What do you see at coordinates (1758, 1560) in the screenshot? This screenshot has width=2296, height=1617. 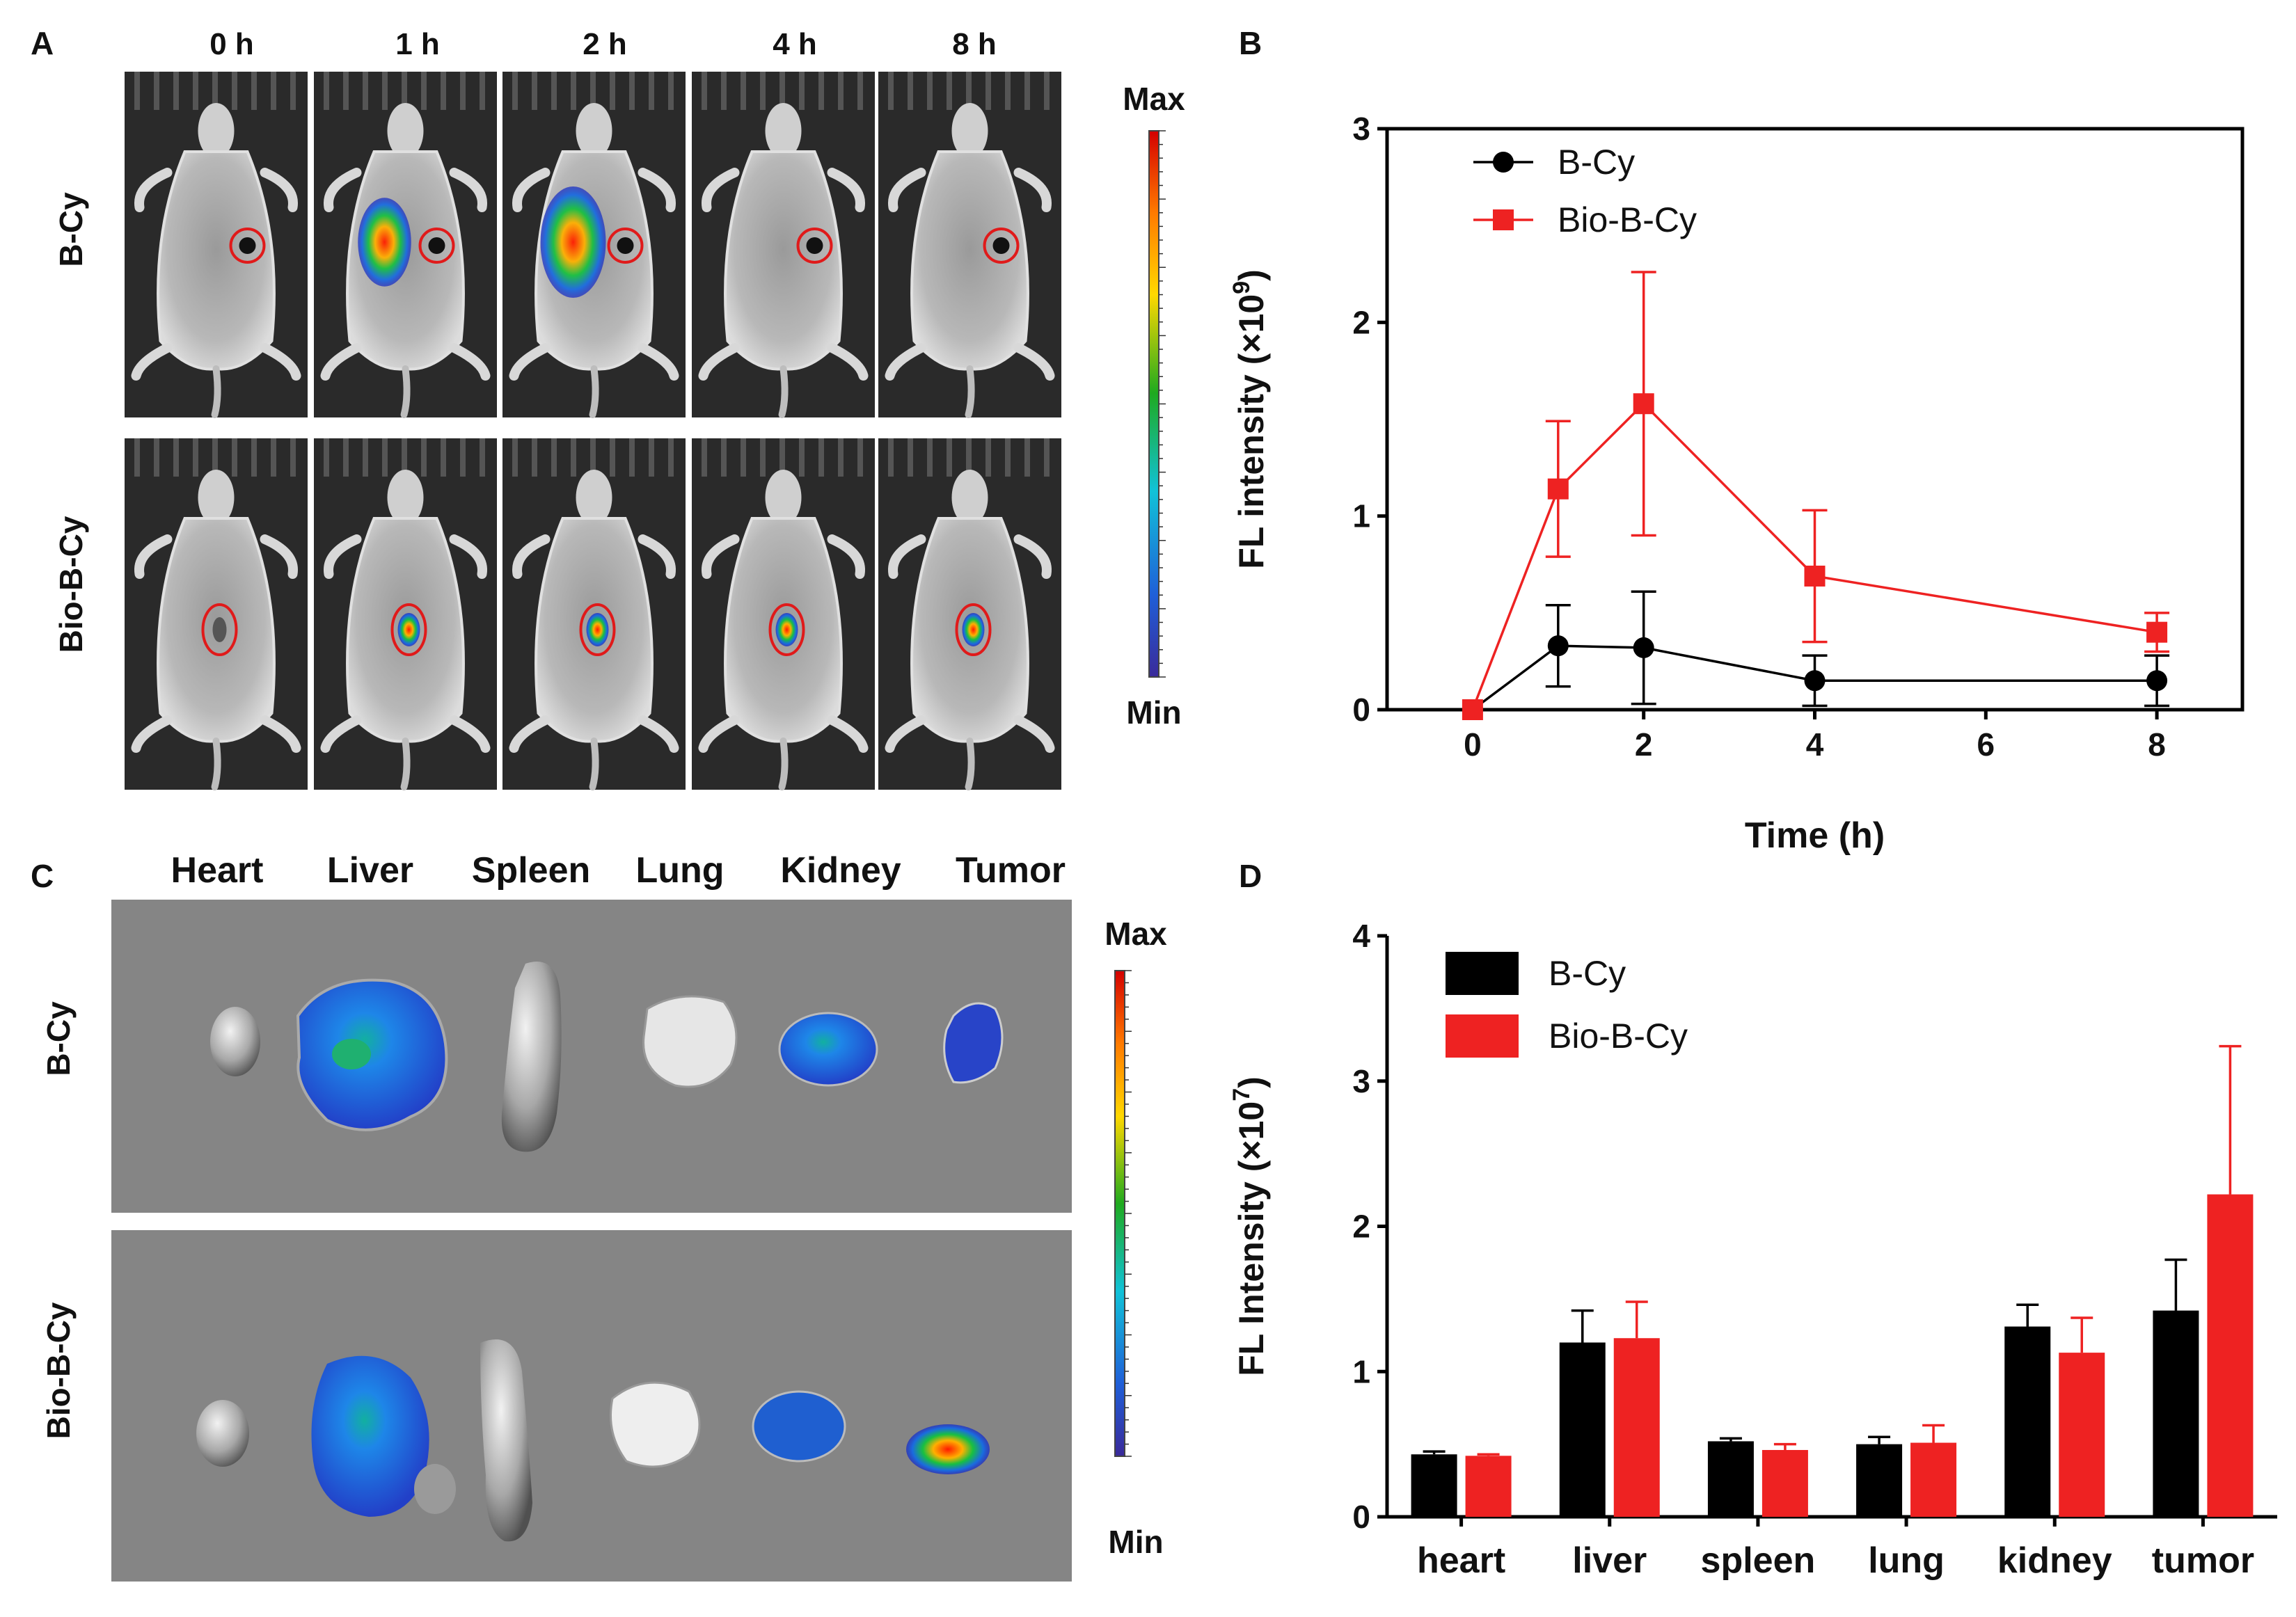 I see `category-label: spleen` at bounding box center [1758, 1560].